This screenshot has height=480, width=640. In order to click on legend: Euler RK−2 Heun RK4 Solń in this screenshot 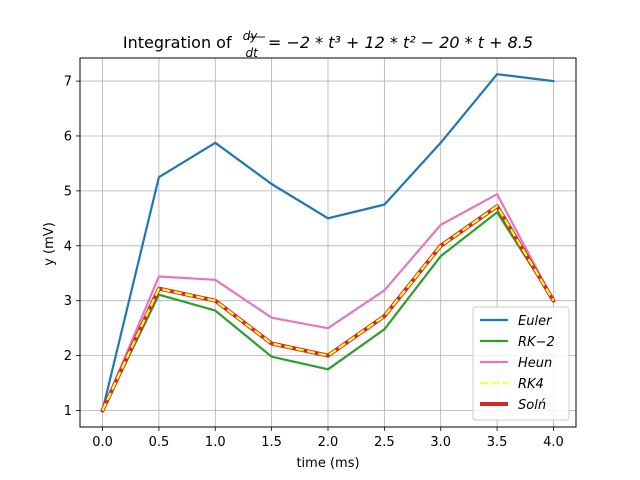, I will do `click(521, 363)`.